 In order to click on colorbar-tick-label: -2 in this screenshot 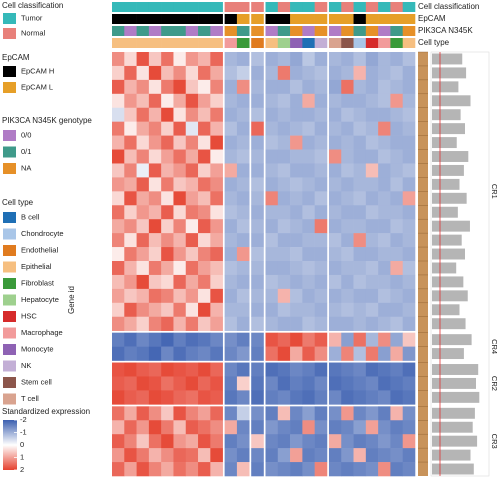, I will do `click(23, 419)`.